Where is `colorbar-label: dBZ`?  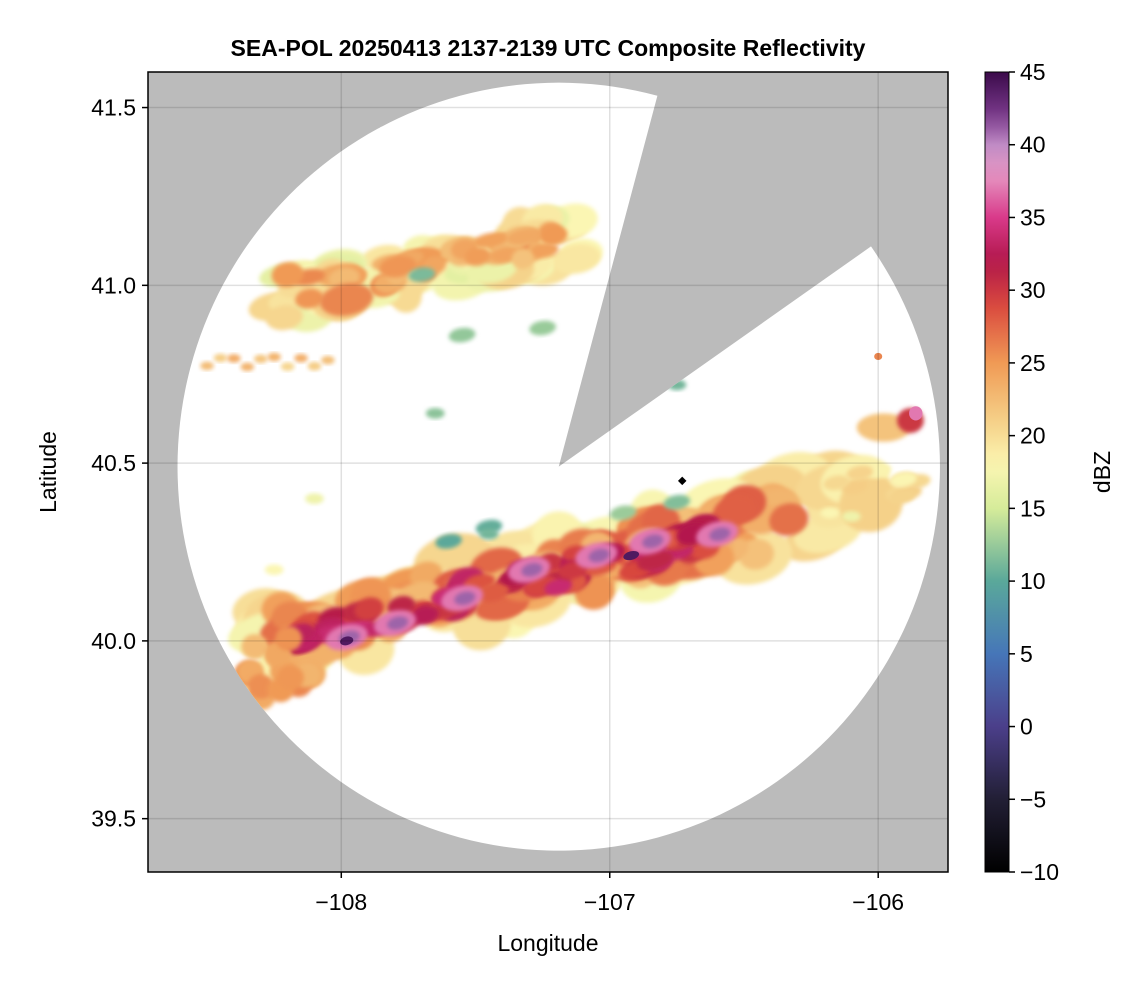 colorbar-label: dBZ is located at coordinates (1102, 472).